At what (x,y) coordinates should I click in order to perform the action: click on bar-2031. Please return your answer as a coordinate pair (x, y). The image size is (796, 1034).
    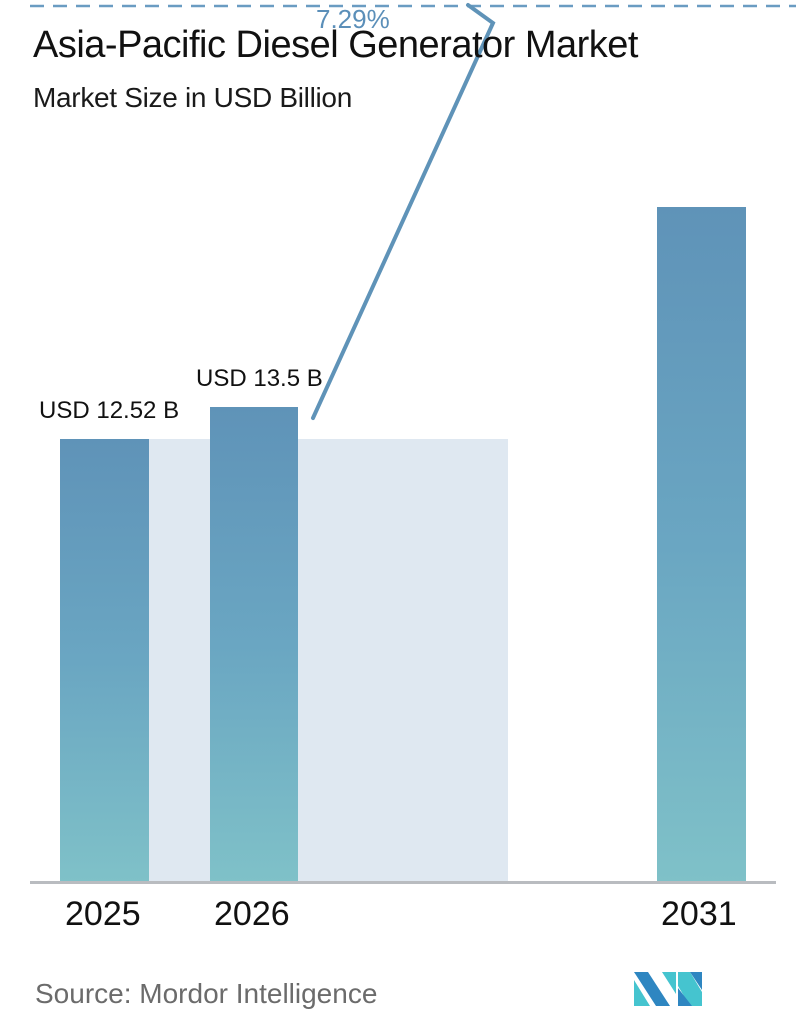
    Looking at the image, I should click on (701, 544).